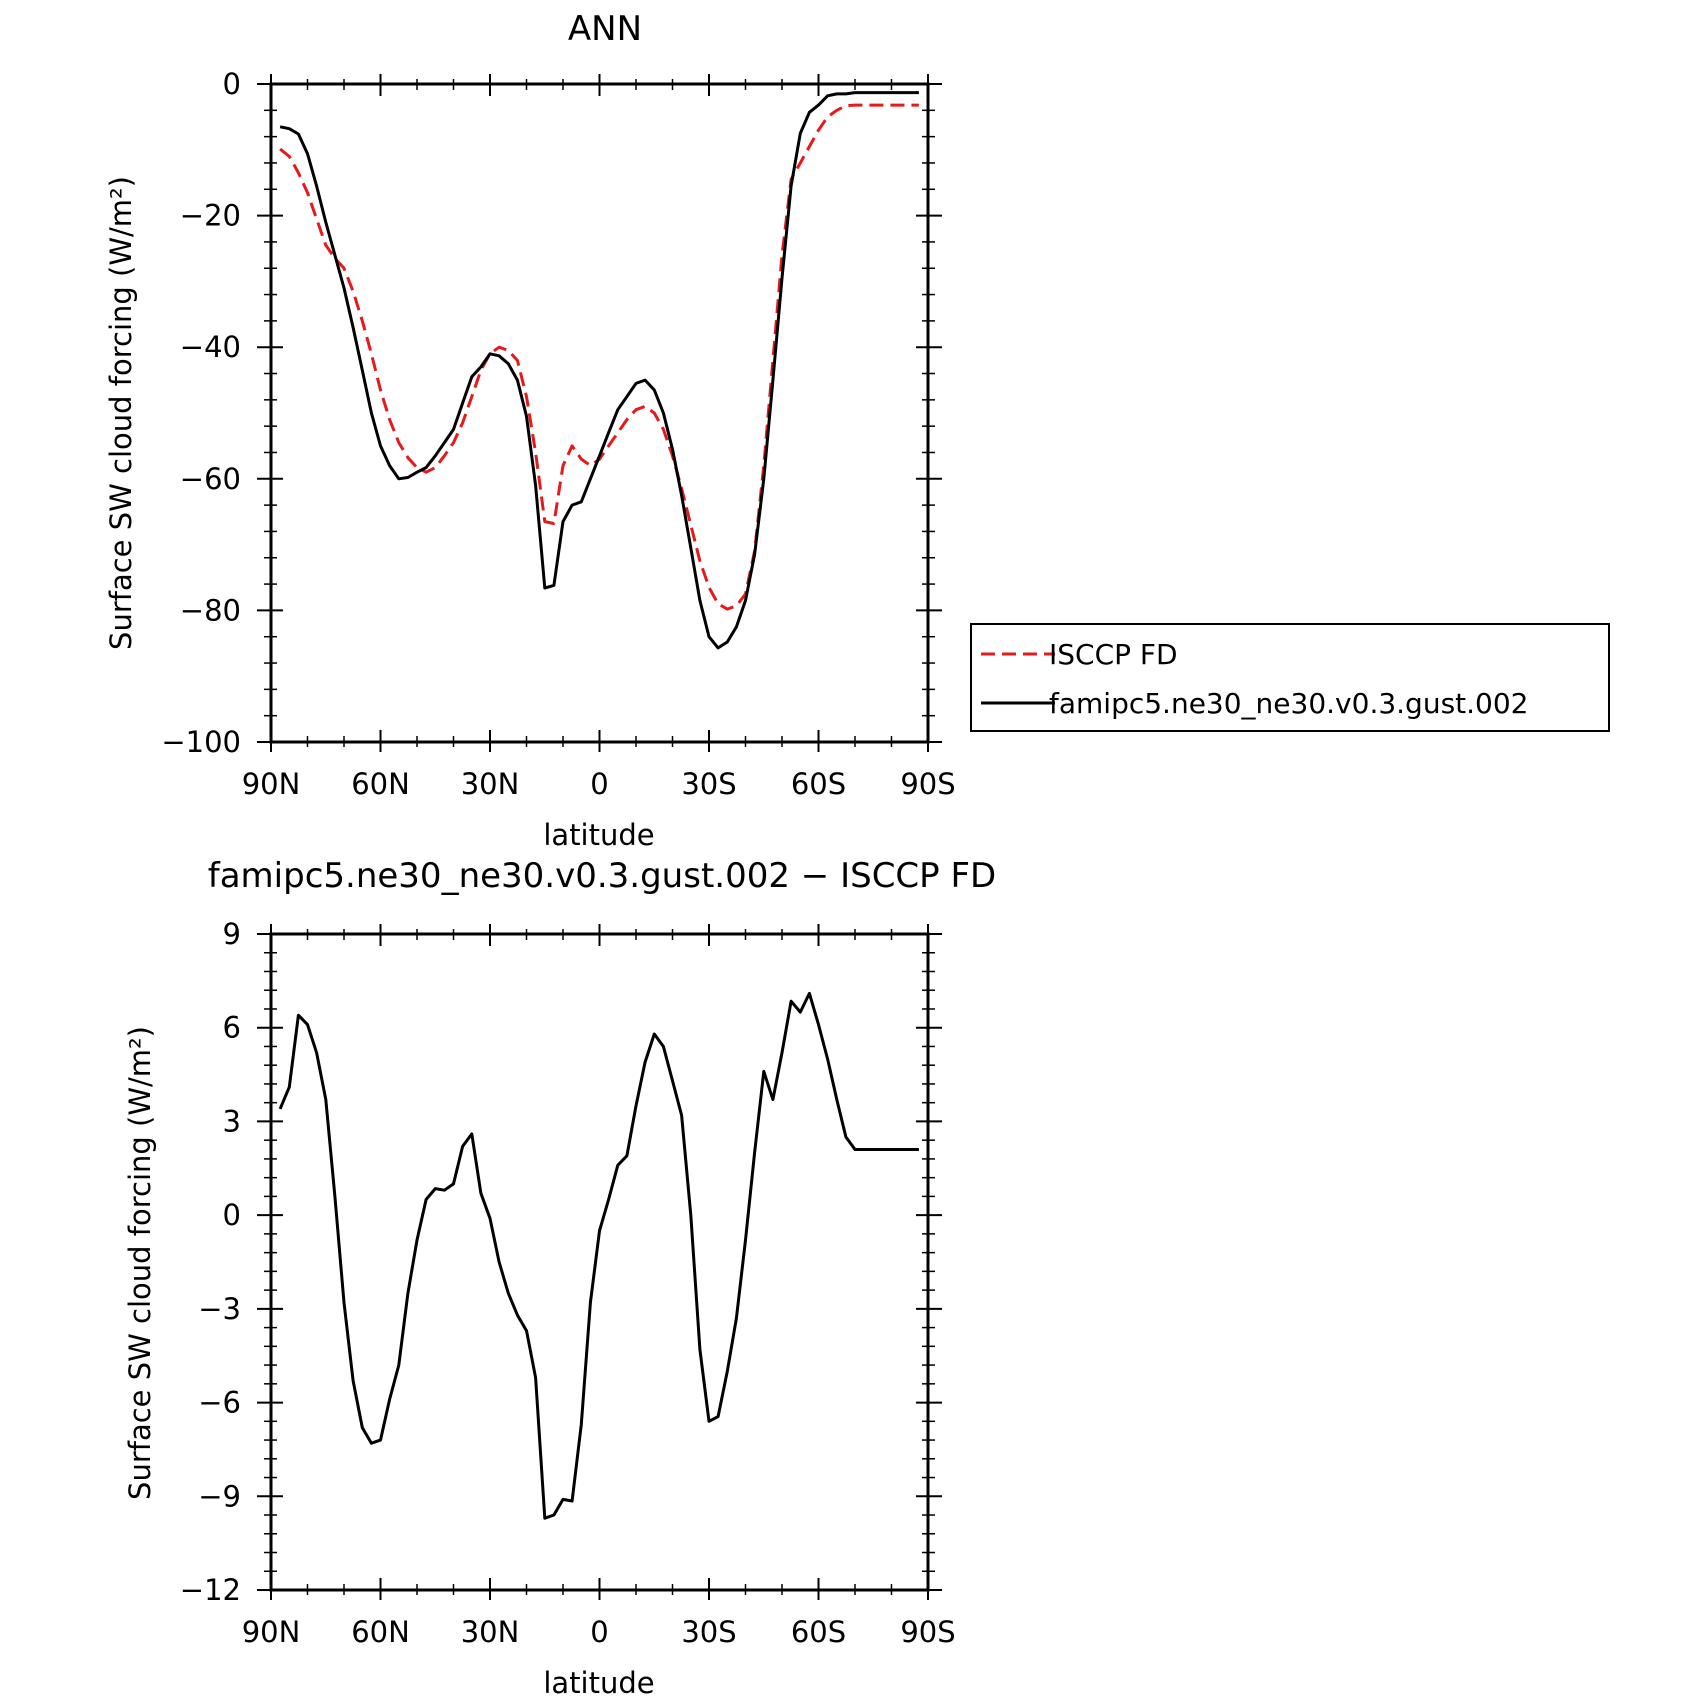 The width and height of the screenshot is (1702, 1702). I want to click on y-tick-label: −6, so click(219, 1403).